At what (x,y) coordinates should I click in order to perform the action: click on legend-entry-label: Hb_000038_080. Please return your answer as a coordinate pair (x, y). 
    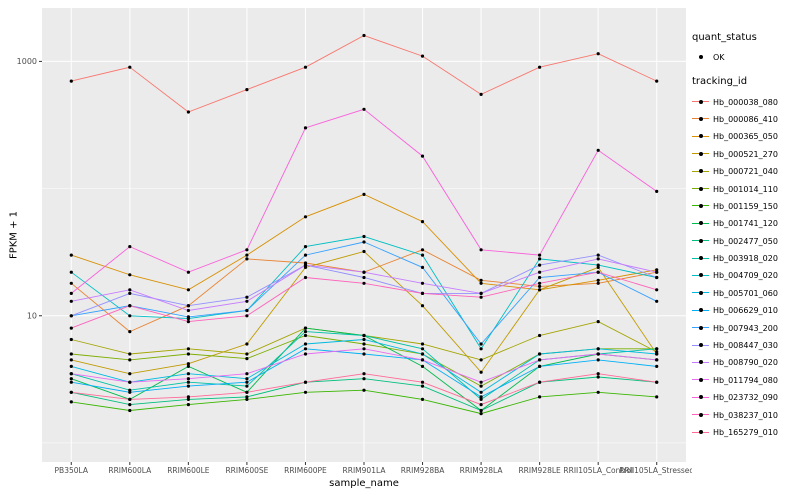
    Looking at the image, I should click on (745, 102).